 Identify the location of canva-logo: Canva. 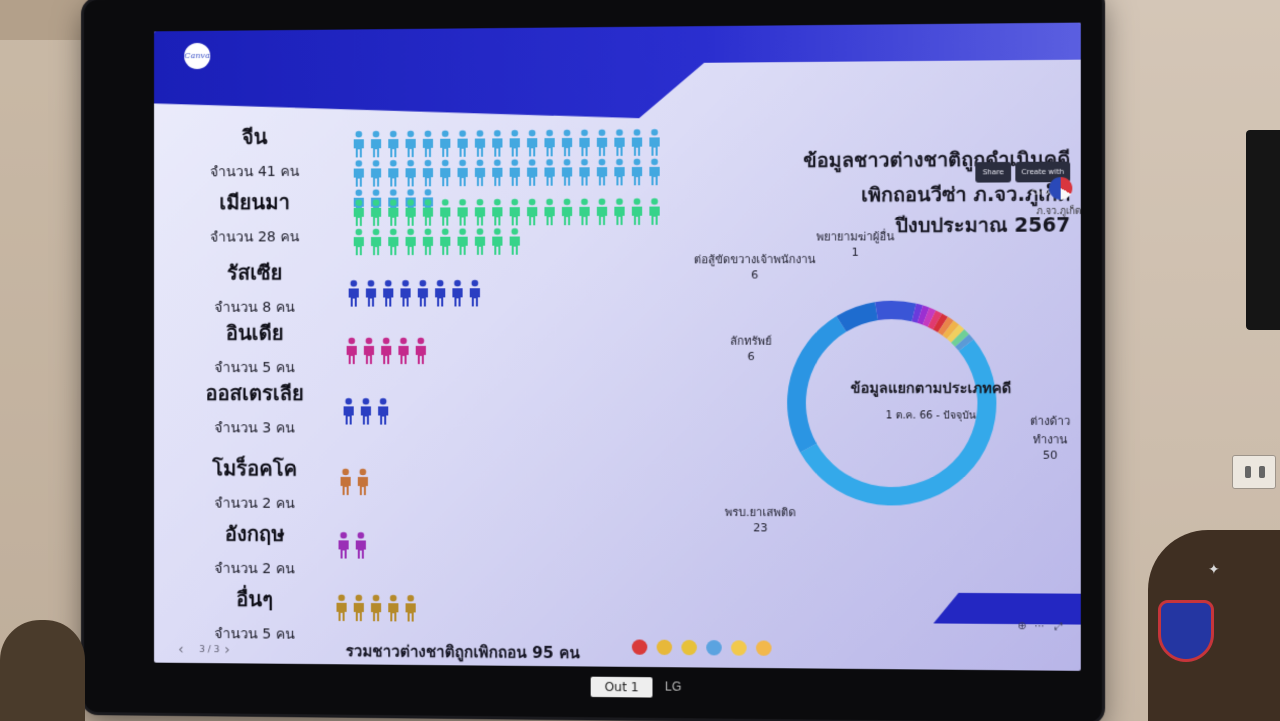
(197, 56).